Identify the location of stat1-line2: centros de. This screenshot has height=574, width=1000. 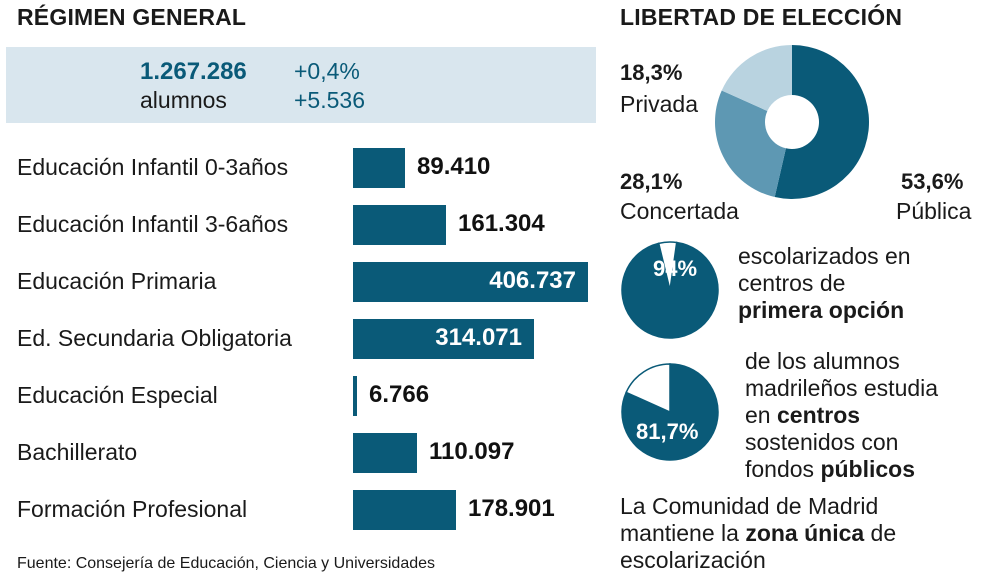
(792, 283).